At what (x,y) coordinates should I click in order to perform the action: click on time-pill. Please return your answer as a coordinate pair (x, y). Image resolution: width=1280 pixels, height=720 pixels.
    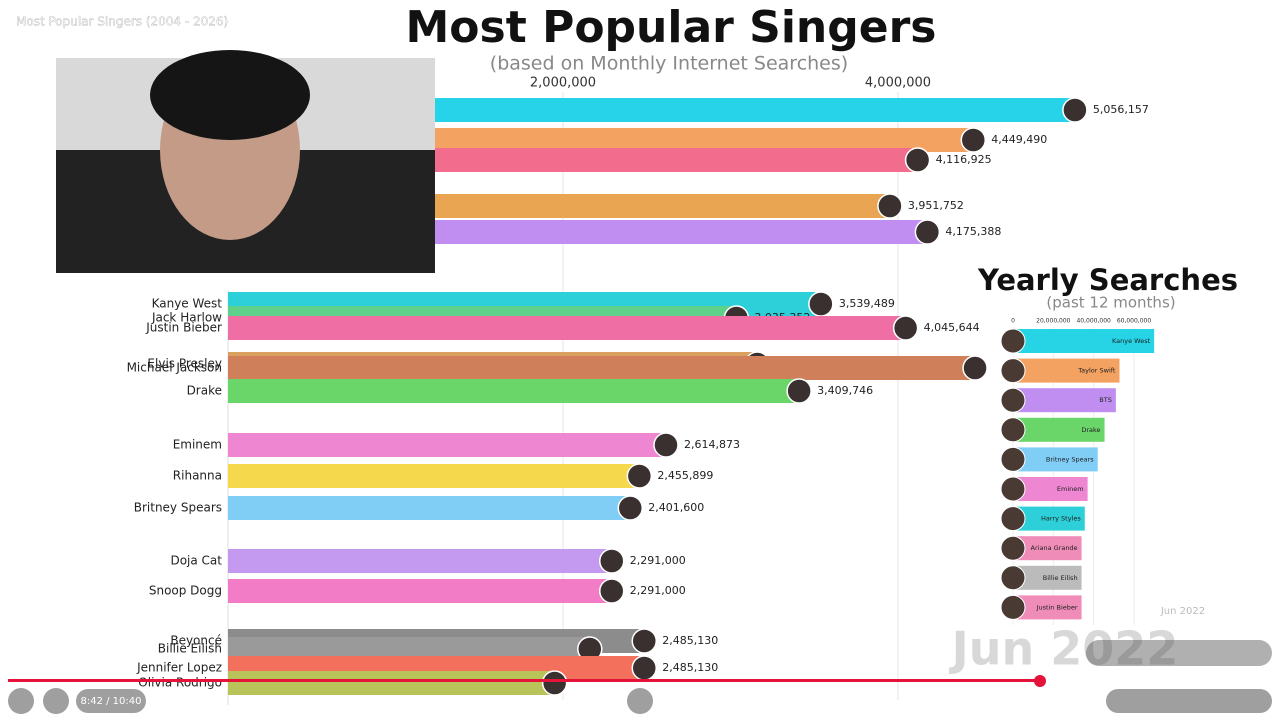
    Looking at the image, I should click on (111, 701).